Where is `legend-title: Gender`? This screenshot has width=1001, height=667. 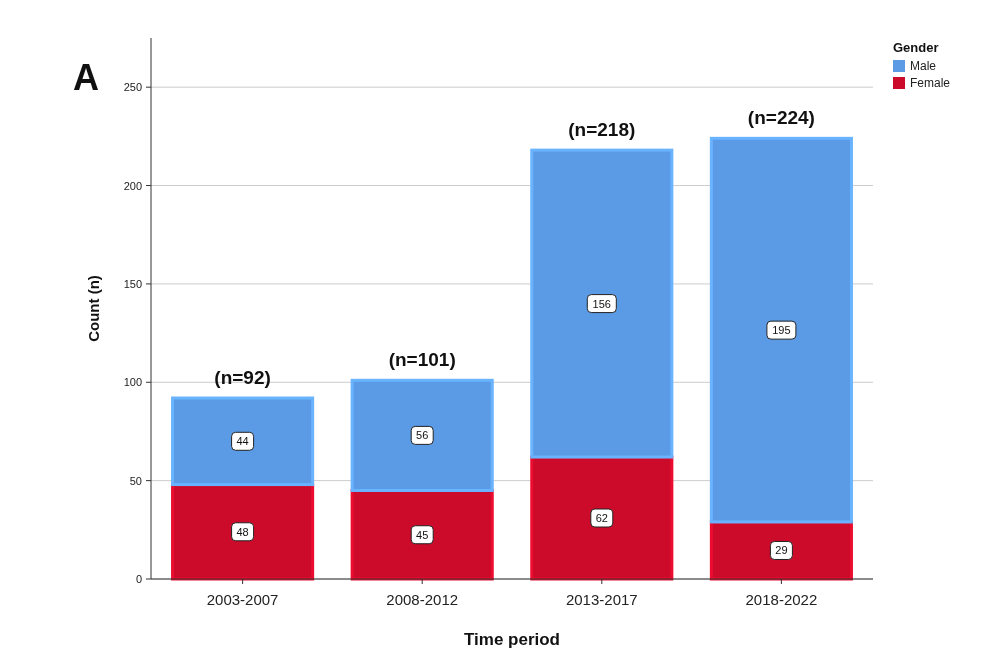 legend-title: Gender is located at coordinates (916, 47).